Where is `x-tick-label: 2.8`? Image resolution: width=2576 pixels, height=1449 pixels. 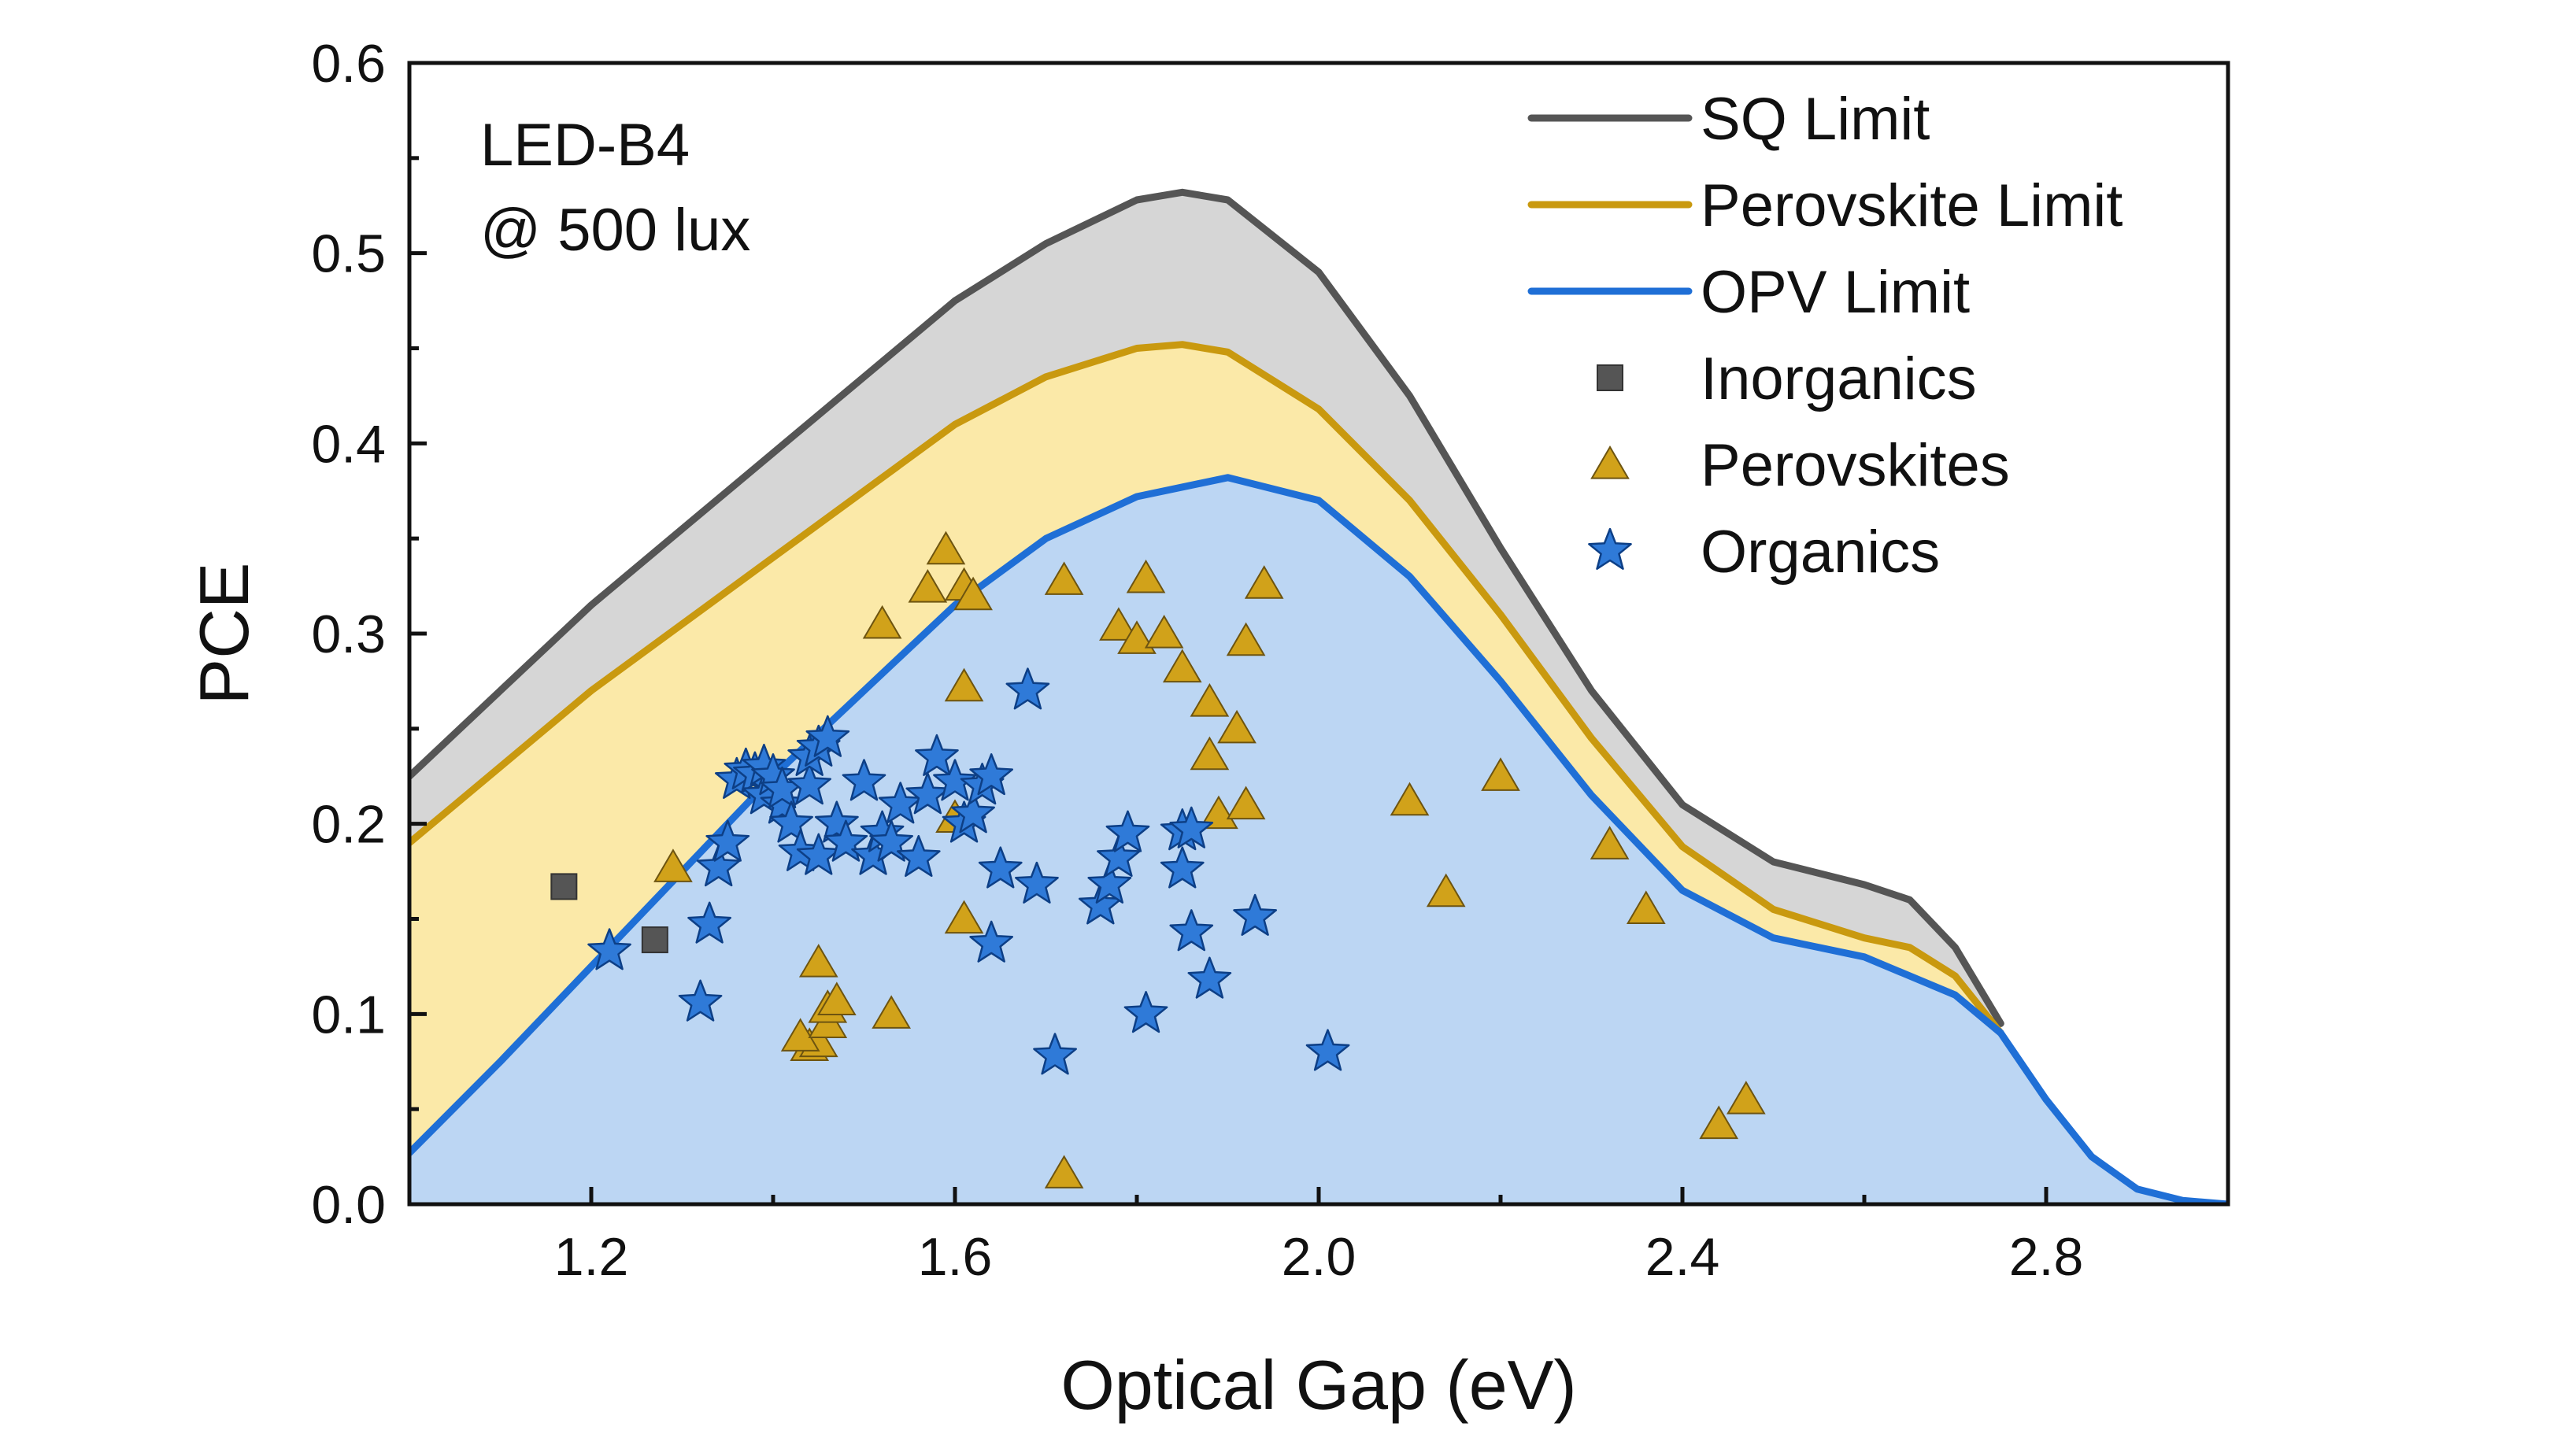
x-tick-label: 2.8 is located at coordinates (2046, 1257).